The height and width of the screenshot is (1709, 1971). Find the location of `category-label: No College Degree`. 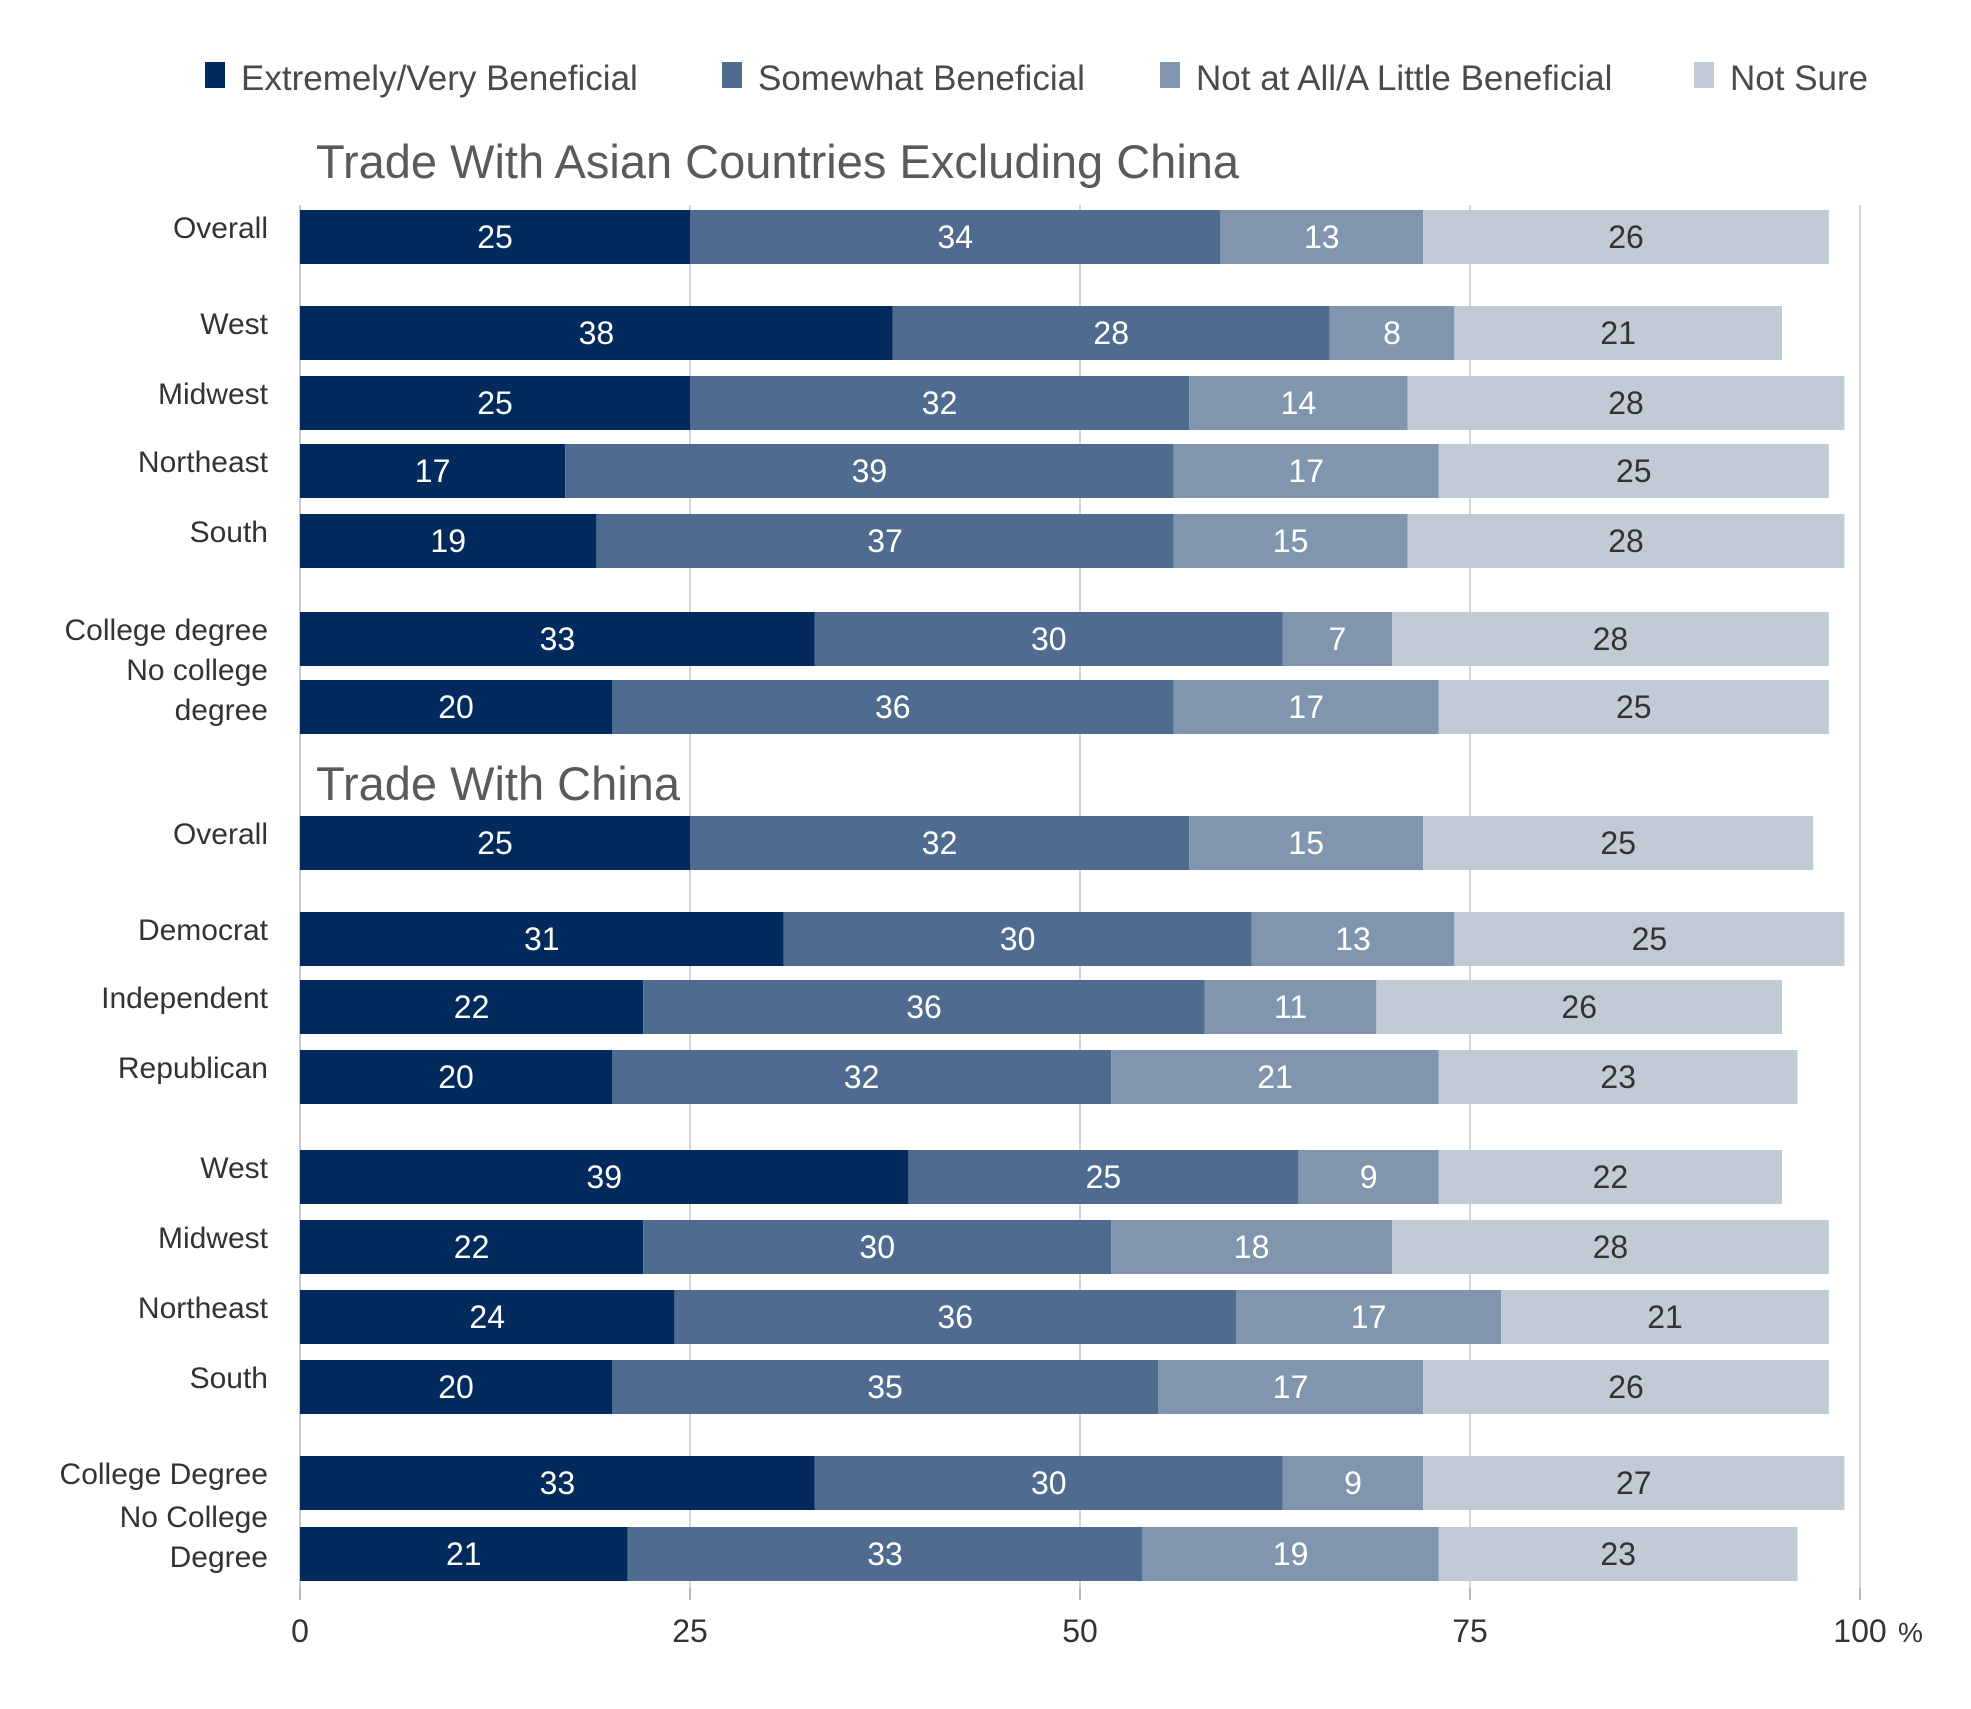

category-label: No College Degree is located at coordinates (194, 1537).